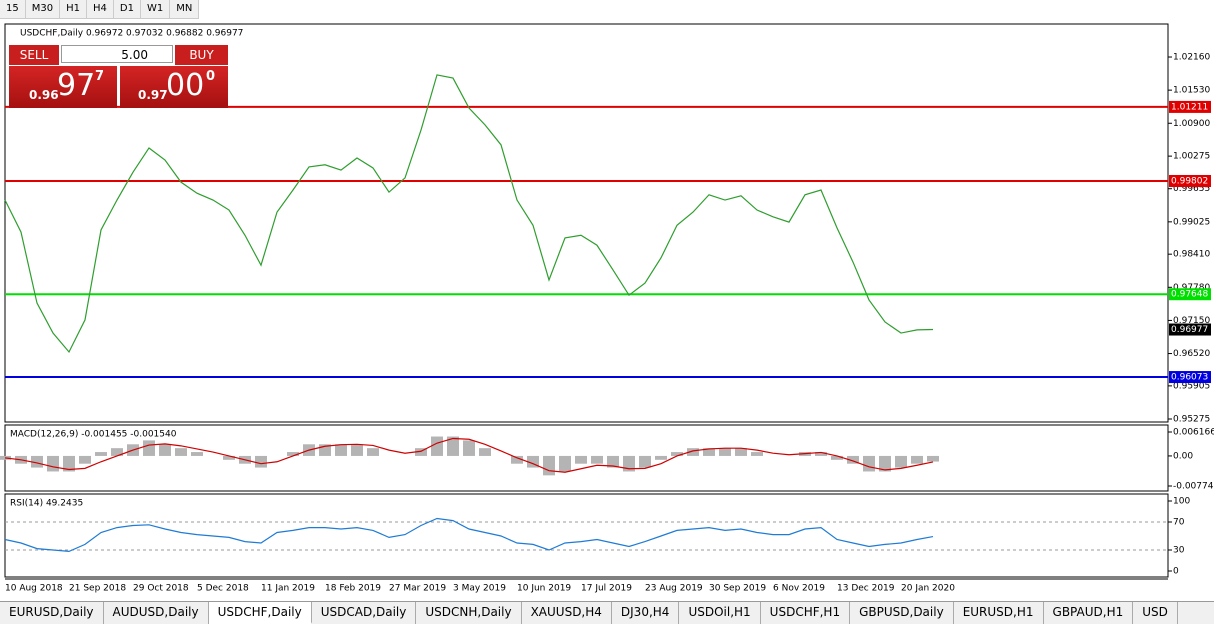  Describe the element at coordinates (100, 9) in the screenshot. I see `timeframe-button: H4` at that location.